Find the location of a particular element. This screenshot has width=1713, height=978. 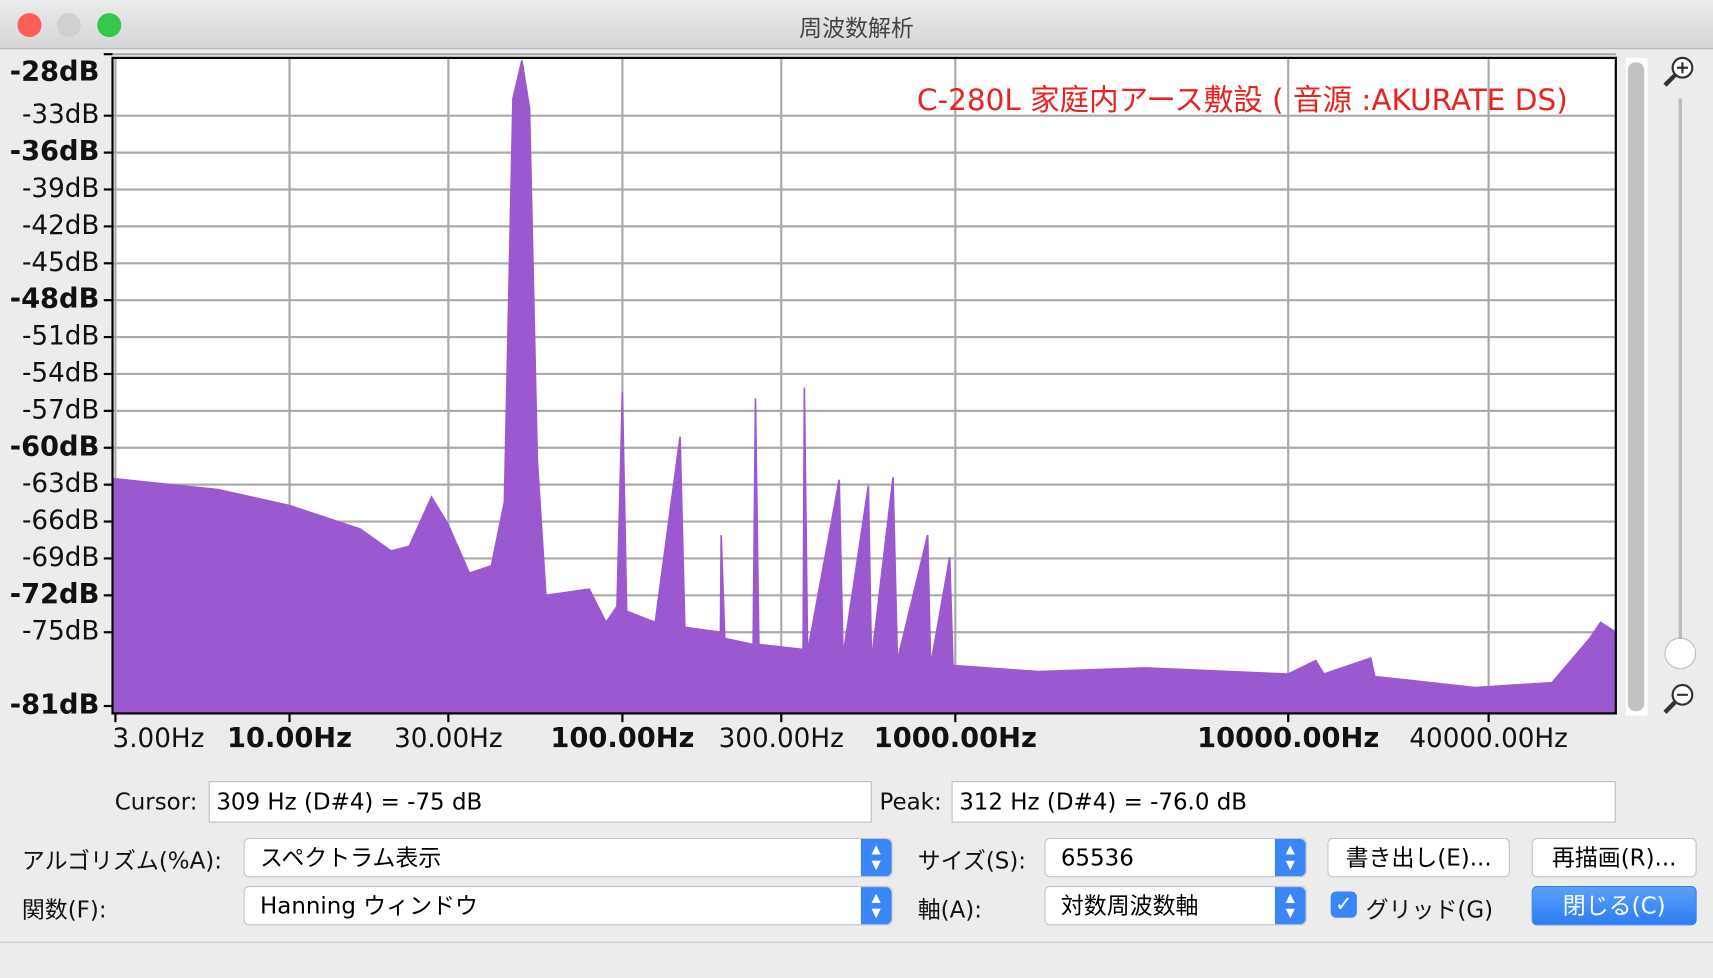

x-tick-label: 1000.00Hz is located at coordinates (955, 738).